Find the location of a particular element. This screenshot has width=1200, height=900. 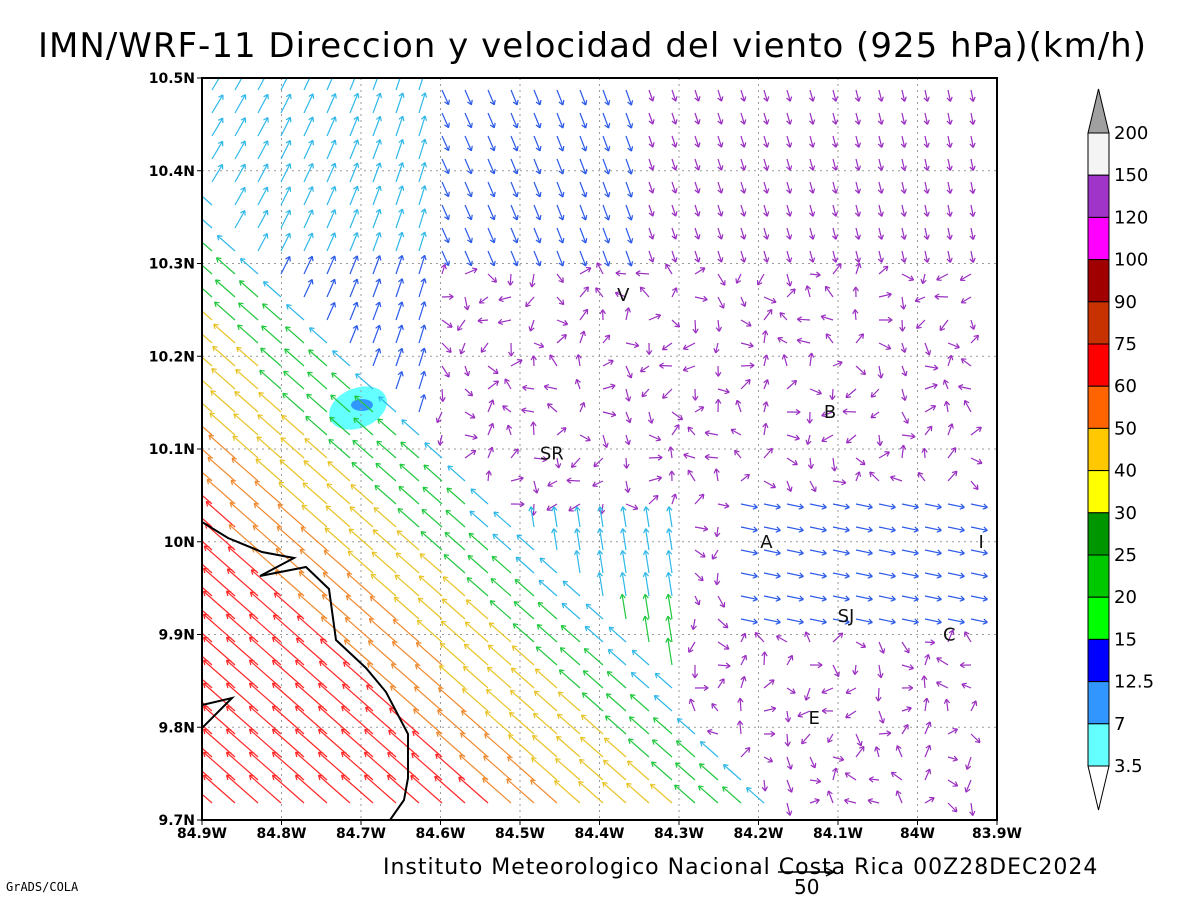

colorbar-label: 120 is located at coordinates (1131, 217).